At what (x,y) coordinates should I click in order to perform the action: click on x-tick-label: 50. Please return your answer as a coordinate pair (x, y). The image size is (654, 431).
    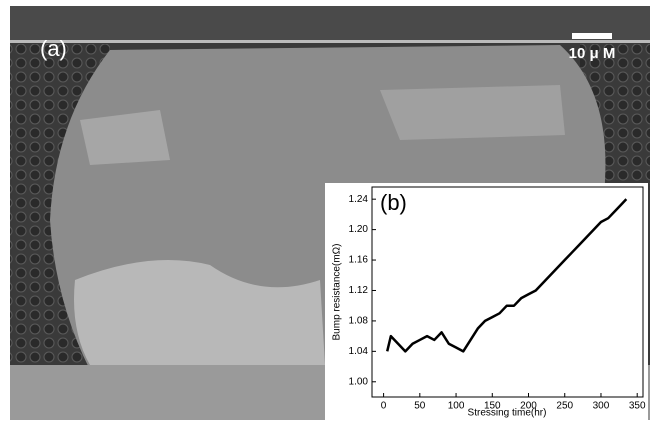
    Looking at the image, I should click on (420, 406).